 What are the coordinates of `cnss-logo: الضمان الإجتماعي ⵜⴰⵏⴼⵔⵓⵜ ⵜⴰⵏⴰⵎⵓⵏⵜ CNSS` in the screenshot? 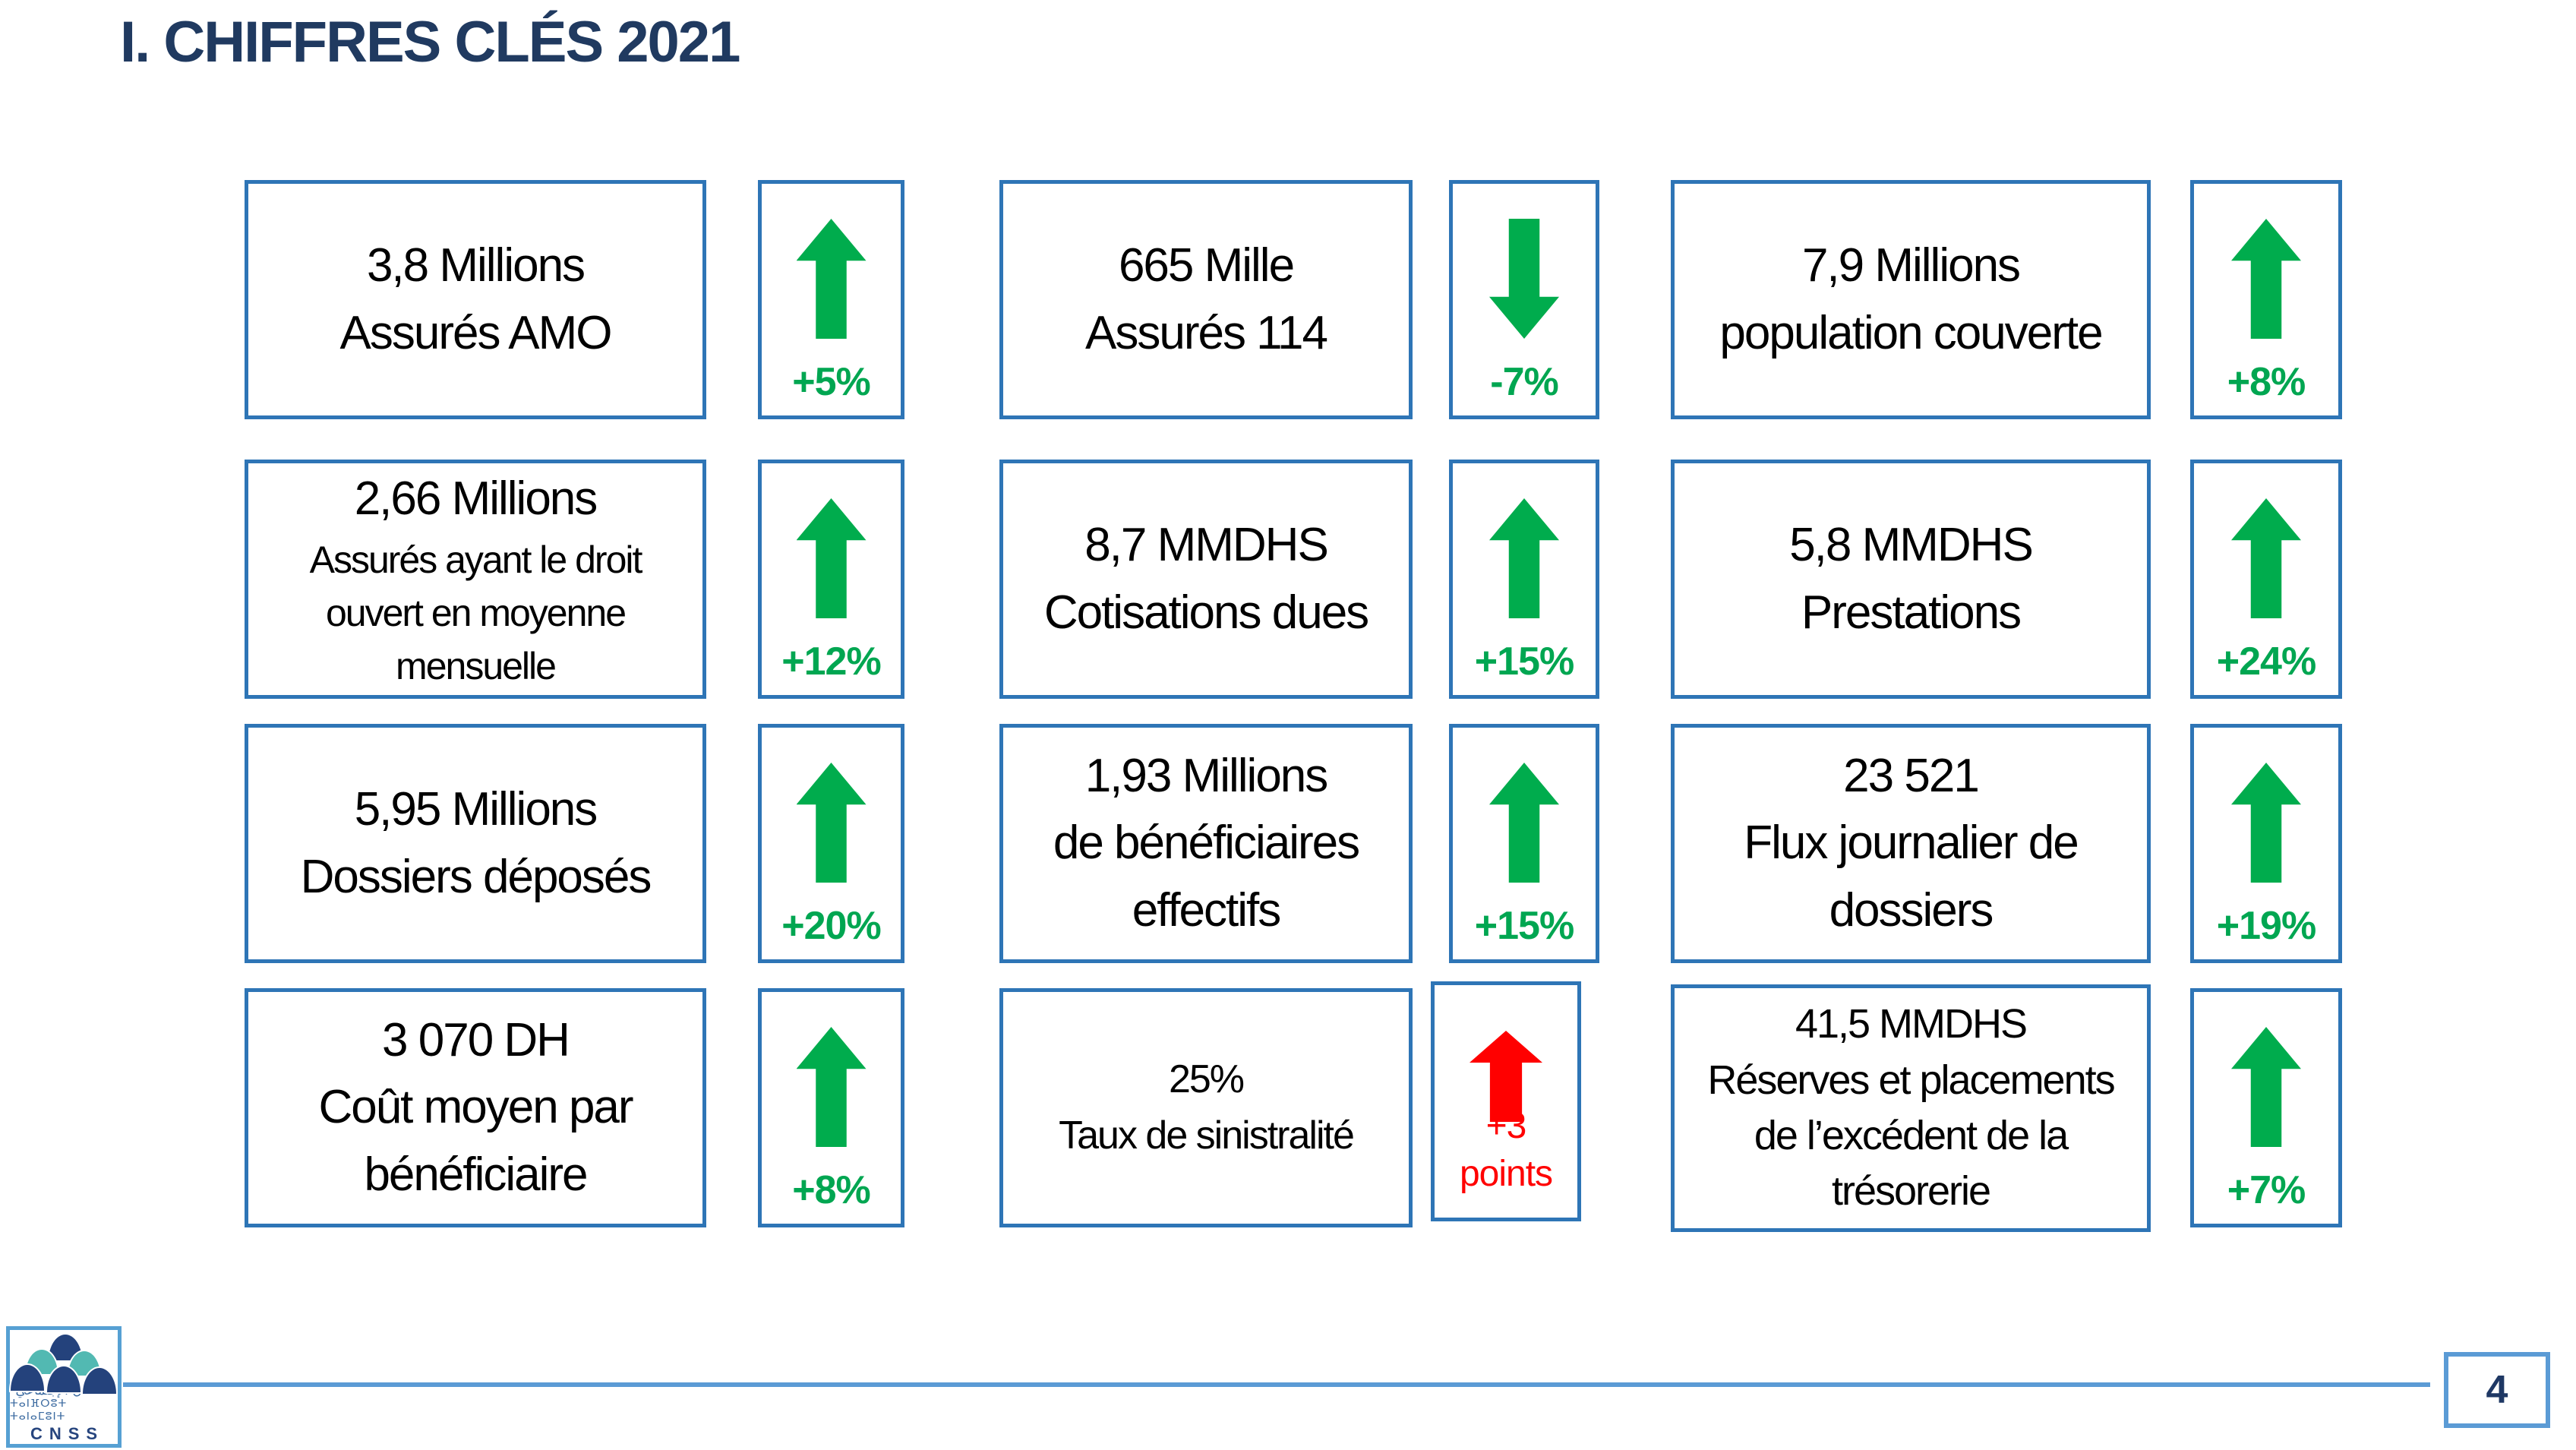 It's located at (64, 1387).